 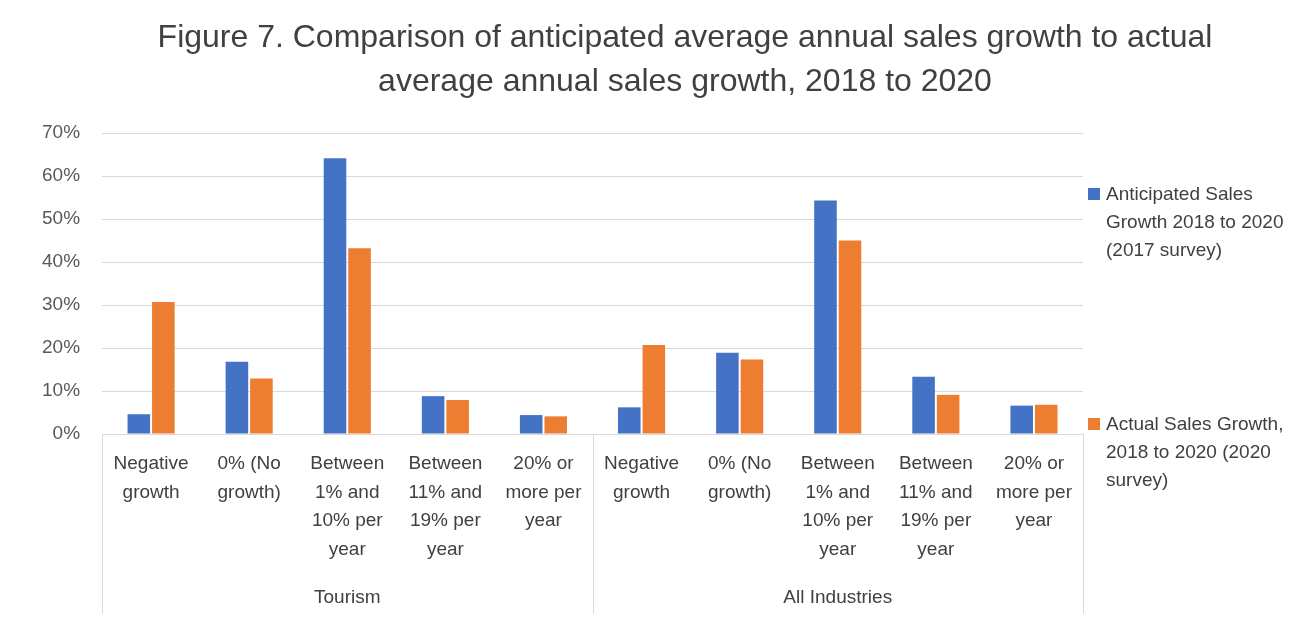 What do you see at coordinates (61, 175) in the screenshot?
I see `y-tick-label: 60%` at bounding box center [61, 175].